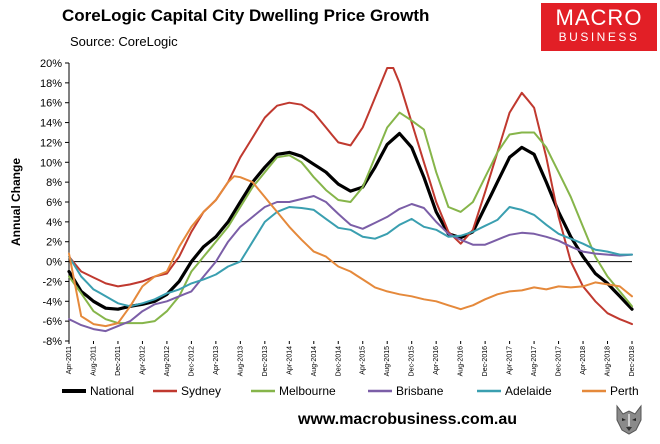 The image size is (660, 444). Describe the element at coordinates (624, 391) in the screenshot. I see `legend-label-perth: Perth` at that location.